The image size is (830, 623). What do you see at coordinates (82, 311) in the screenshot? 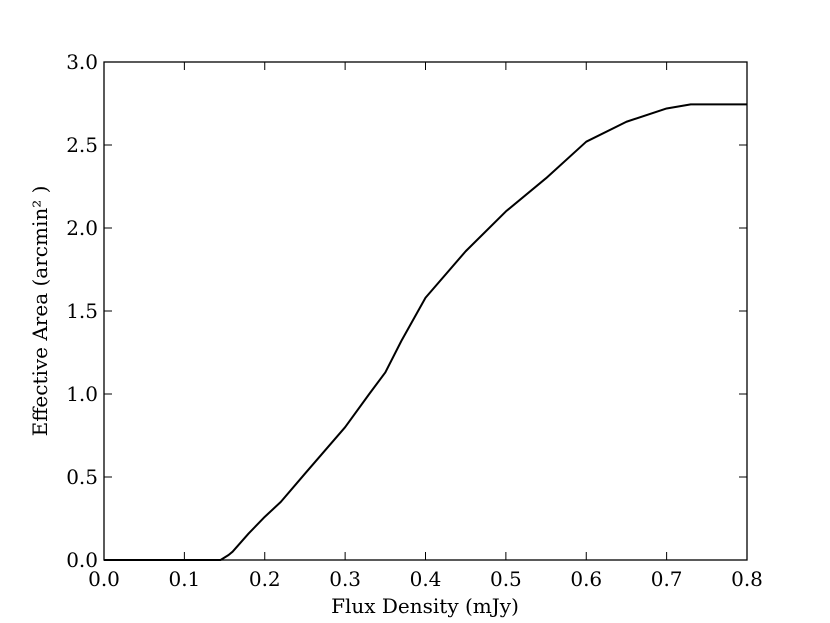
I see `y-tick-label: 1.5` at bounding box center [82, 311].